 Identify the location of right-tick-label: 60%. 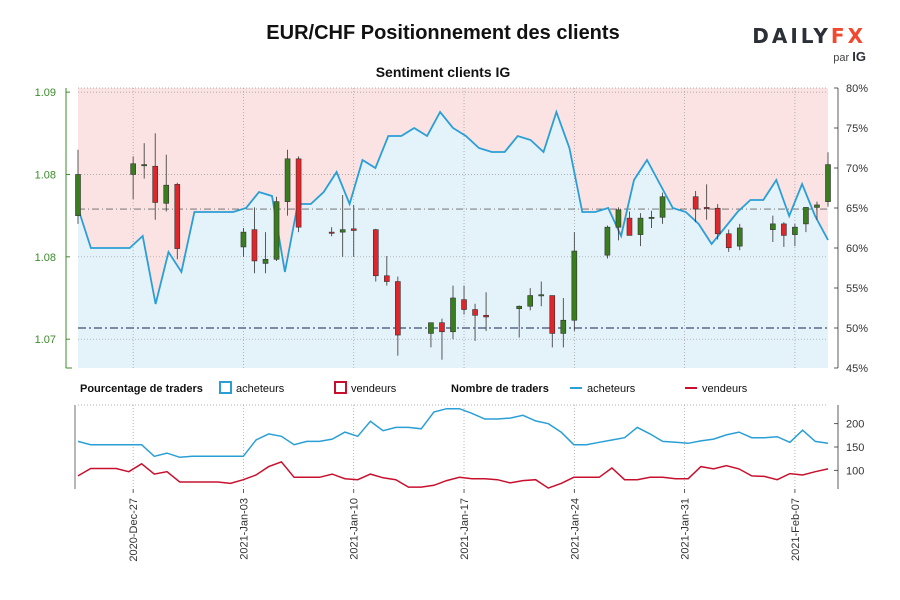
(857, 249).